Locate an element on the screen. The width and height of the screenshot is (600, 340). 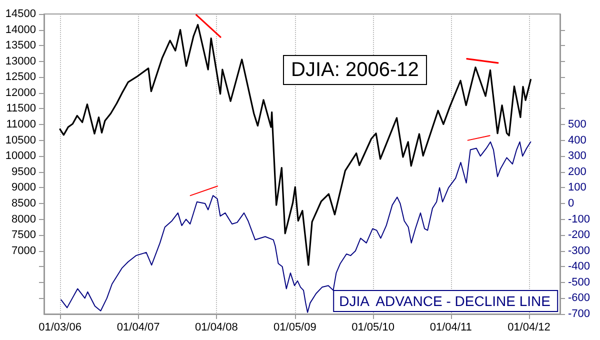
y2-tick-label: -100 is located at coordinates (579, 219).